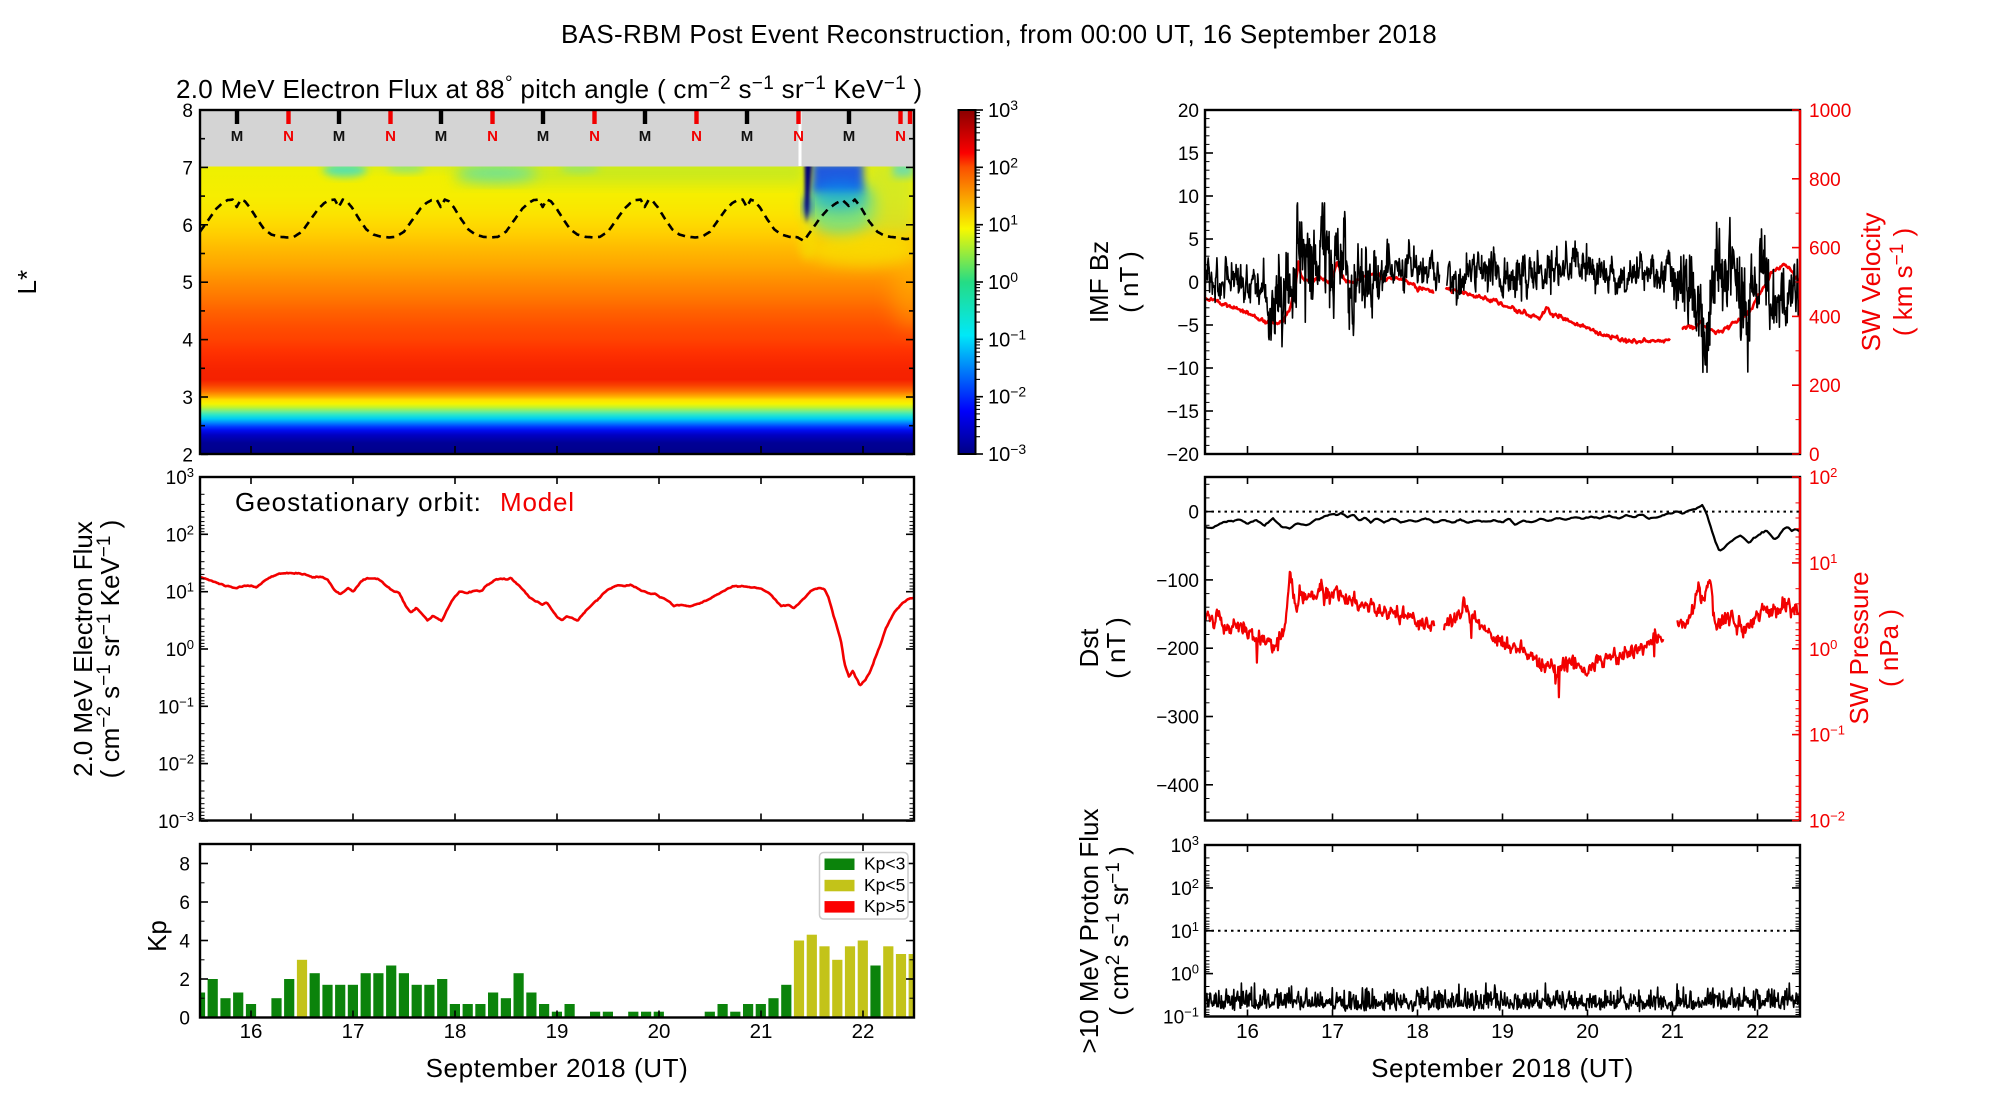 This screenshot has width=2000, height=1100. What do you see at coordinates (537, 502) in the screenshot?
I see `svg-text: Model` at bounding box center [537, 502].